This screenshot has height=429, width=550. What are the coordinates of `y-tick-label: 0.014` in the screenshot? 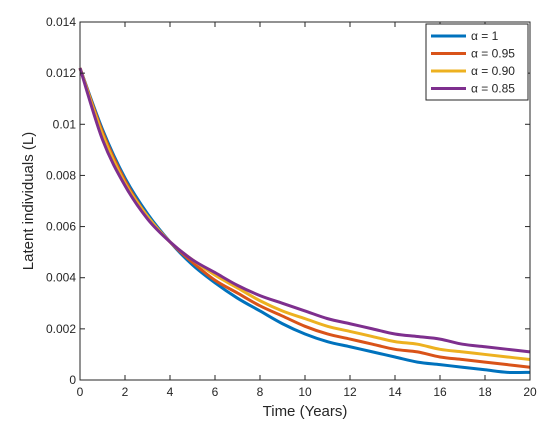 It's located at (61, 22).